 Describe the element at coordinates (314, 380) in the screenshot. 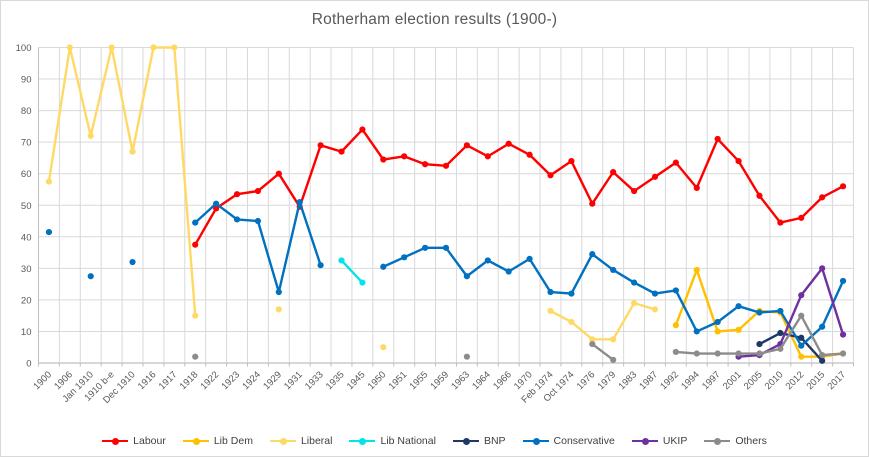

I see `x-tick-label: 1933` at that location.